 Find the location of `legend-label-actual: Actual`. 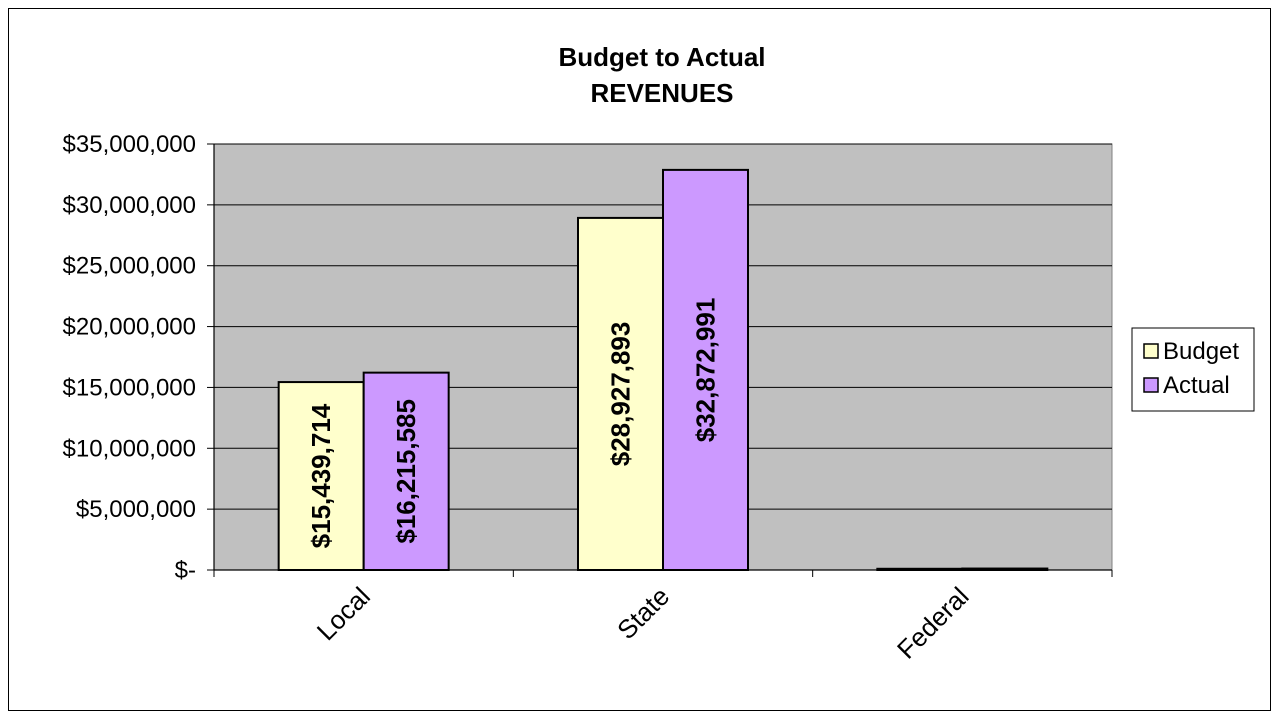

legend-label-actual: Actual is located at coordinates (1196, 385).